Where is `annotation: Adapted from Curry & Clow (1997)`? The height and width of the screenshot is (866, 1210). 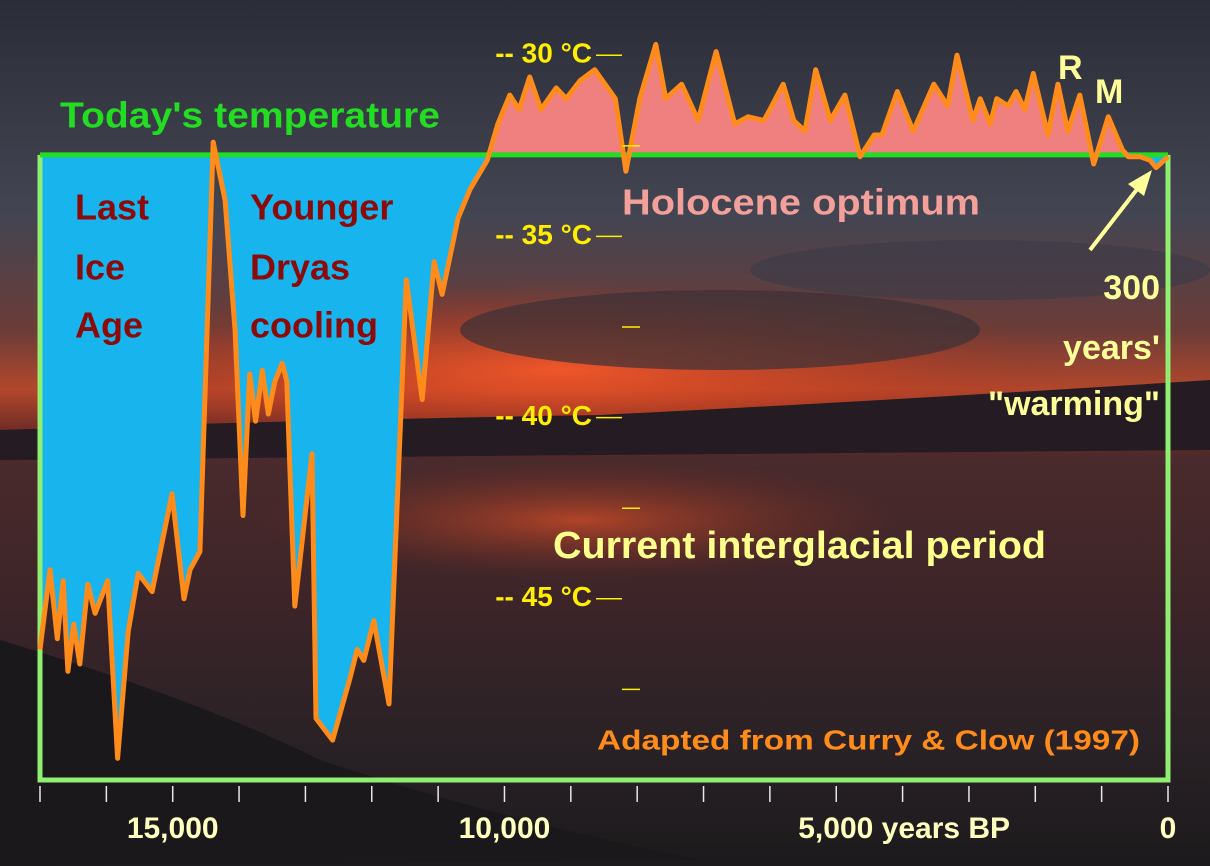 annotation: Adapted from Curry & Clow (1997) is located at coordinates (868, 739).